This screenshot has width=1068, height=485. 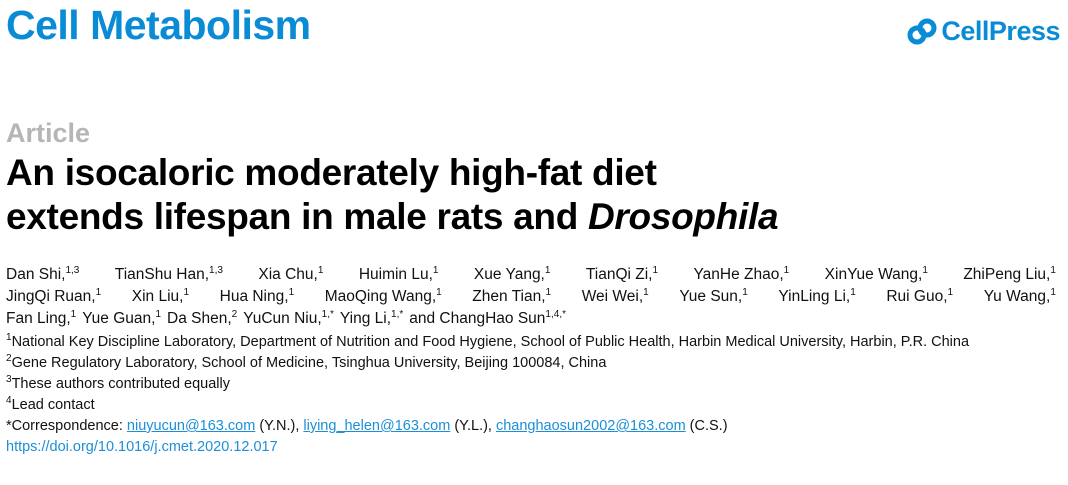 I want to click on author: Dan Shi,1,3, so click(x=42, y=275).